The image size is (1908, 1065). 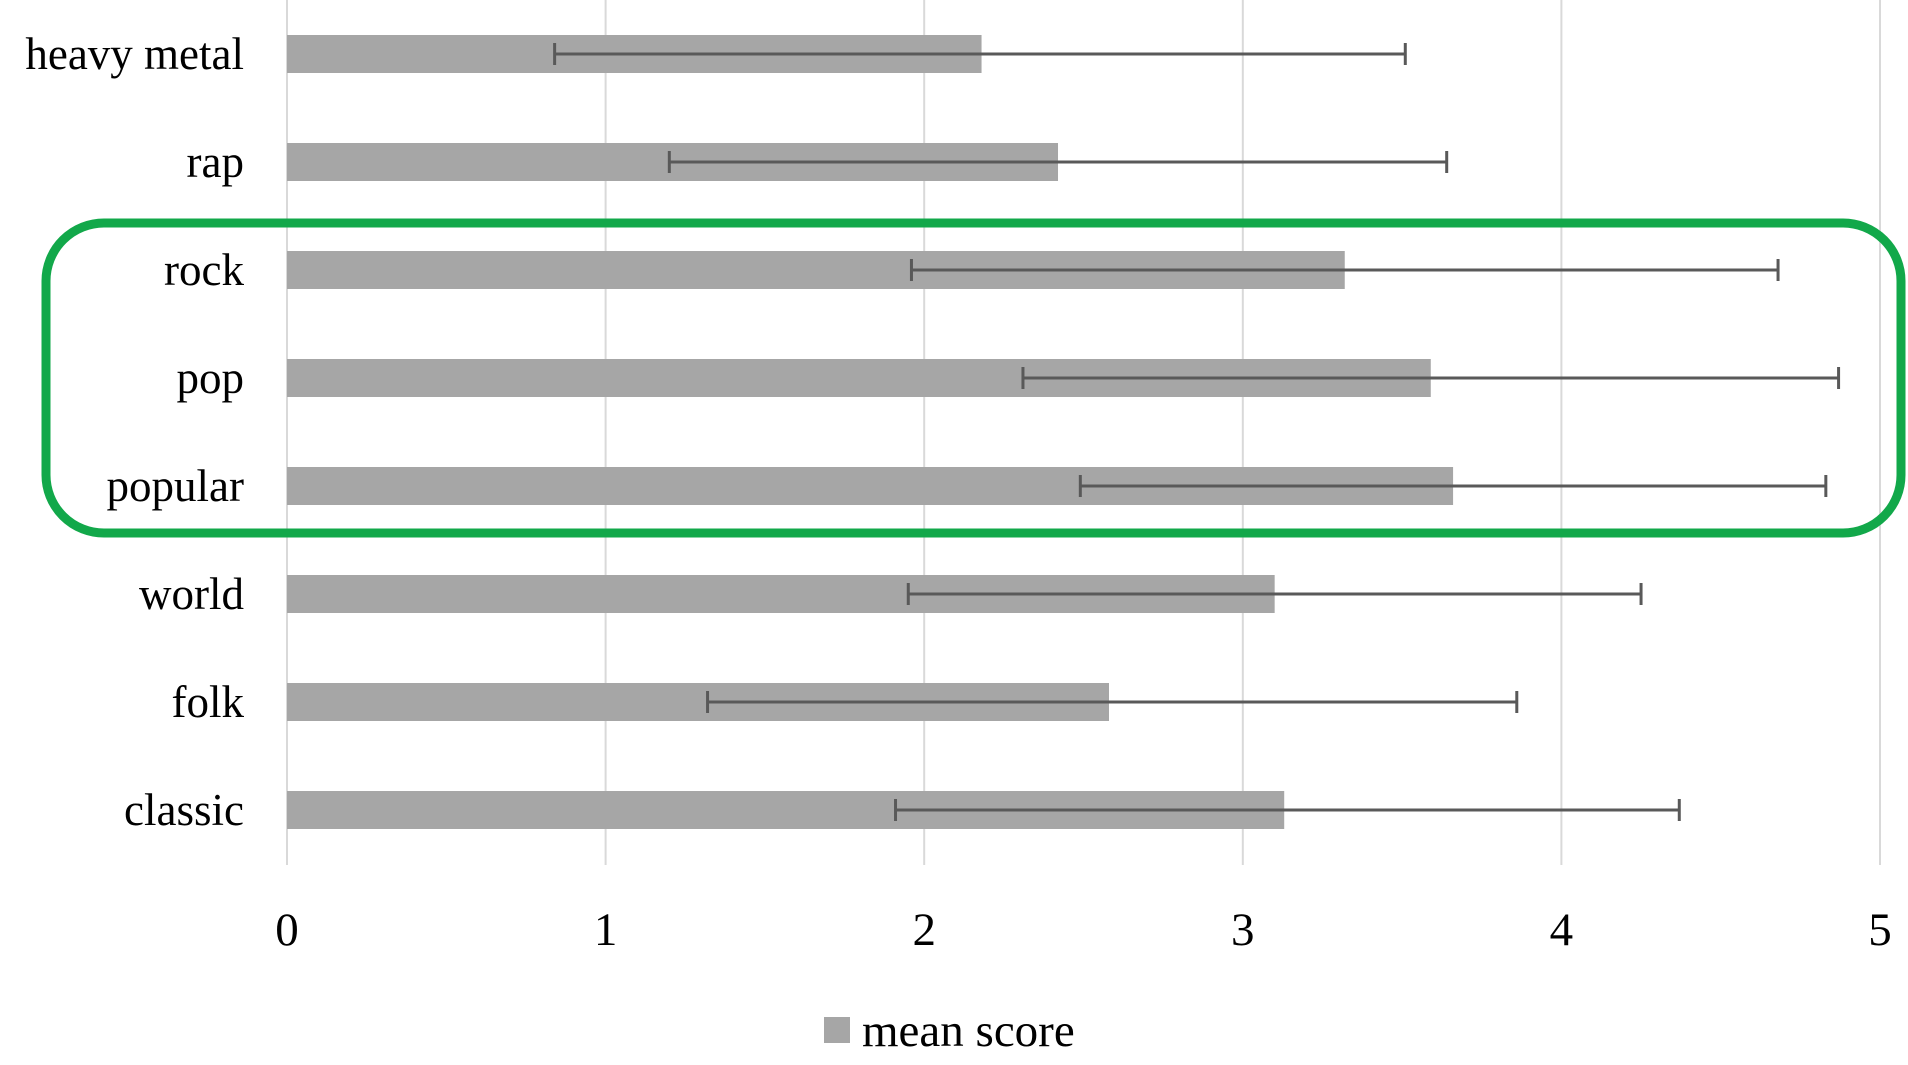 What do you see at coordinates (204, 270) in the screenshot?
I see `category-label: rock` at bounding box center [204, 270].